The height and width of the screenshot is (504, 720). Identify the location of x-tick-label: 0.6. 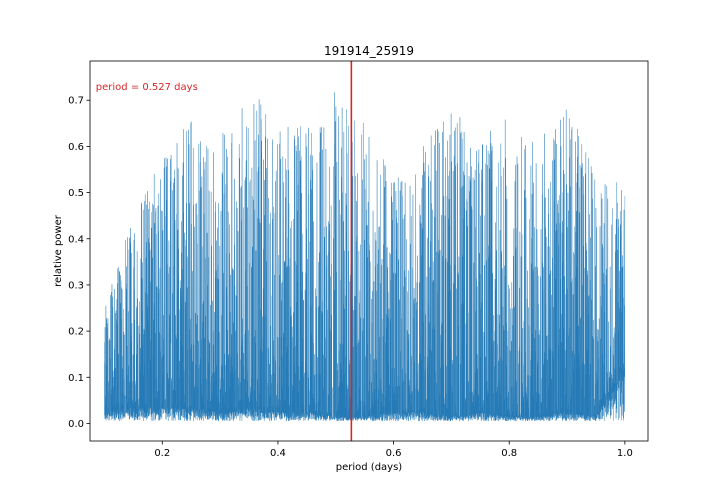
(394, 453).